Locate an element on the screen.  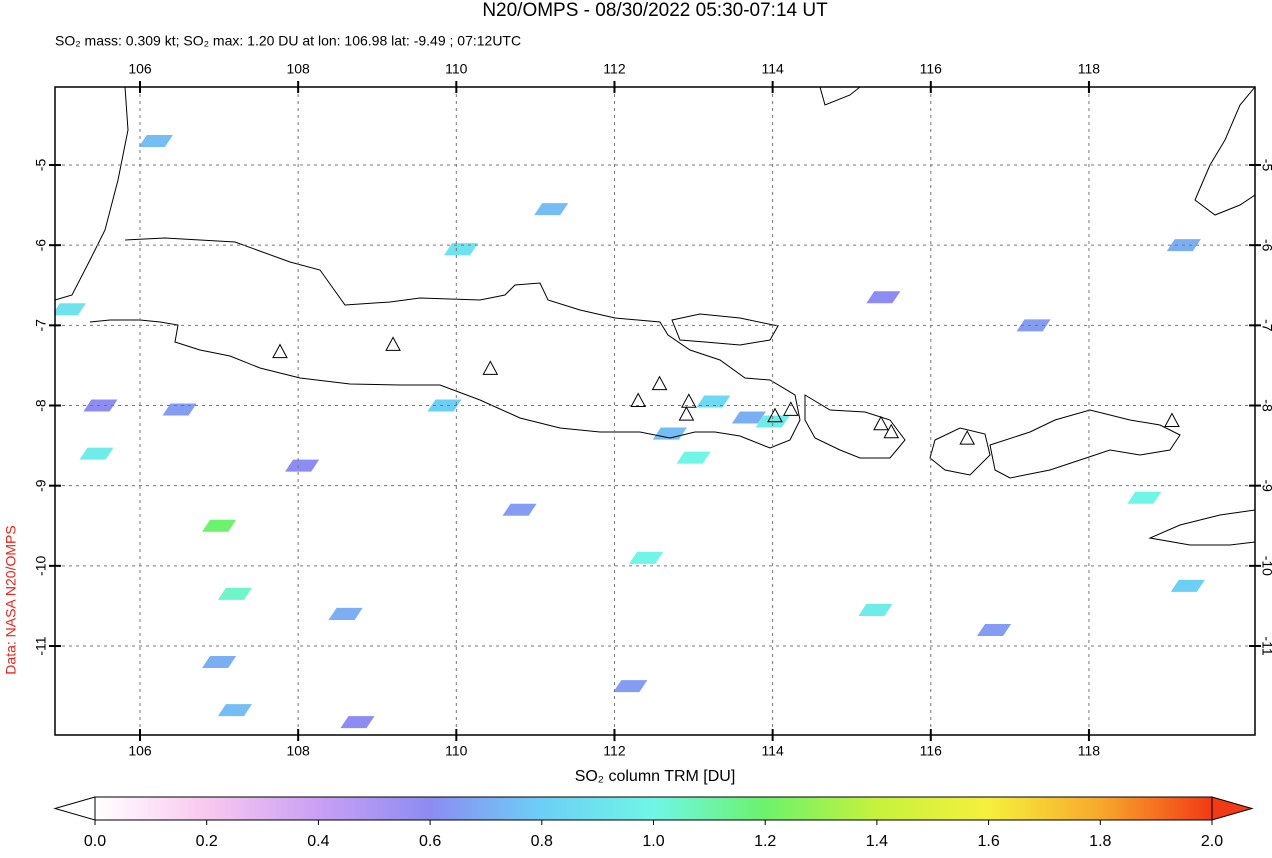
colorbar is located at coordinates (653, 808).